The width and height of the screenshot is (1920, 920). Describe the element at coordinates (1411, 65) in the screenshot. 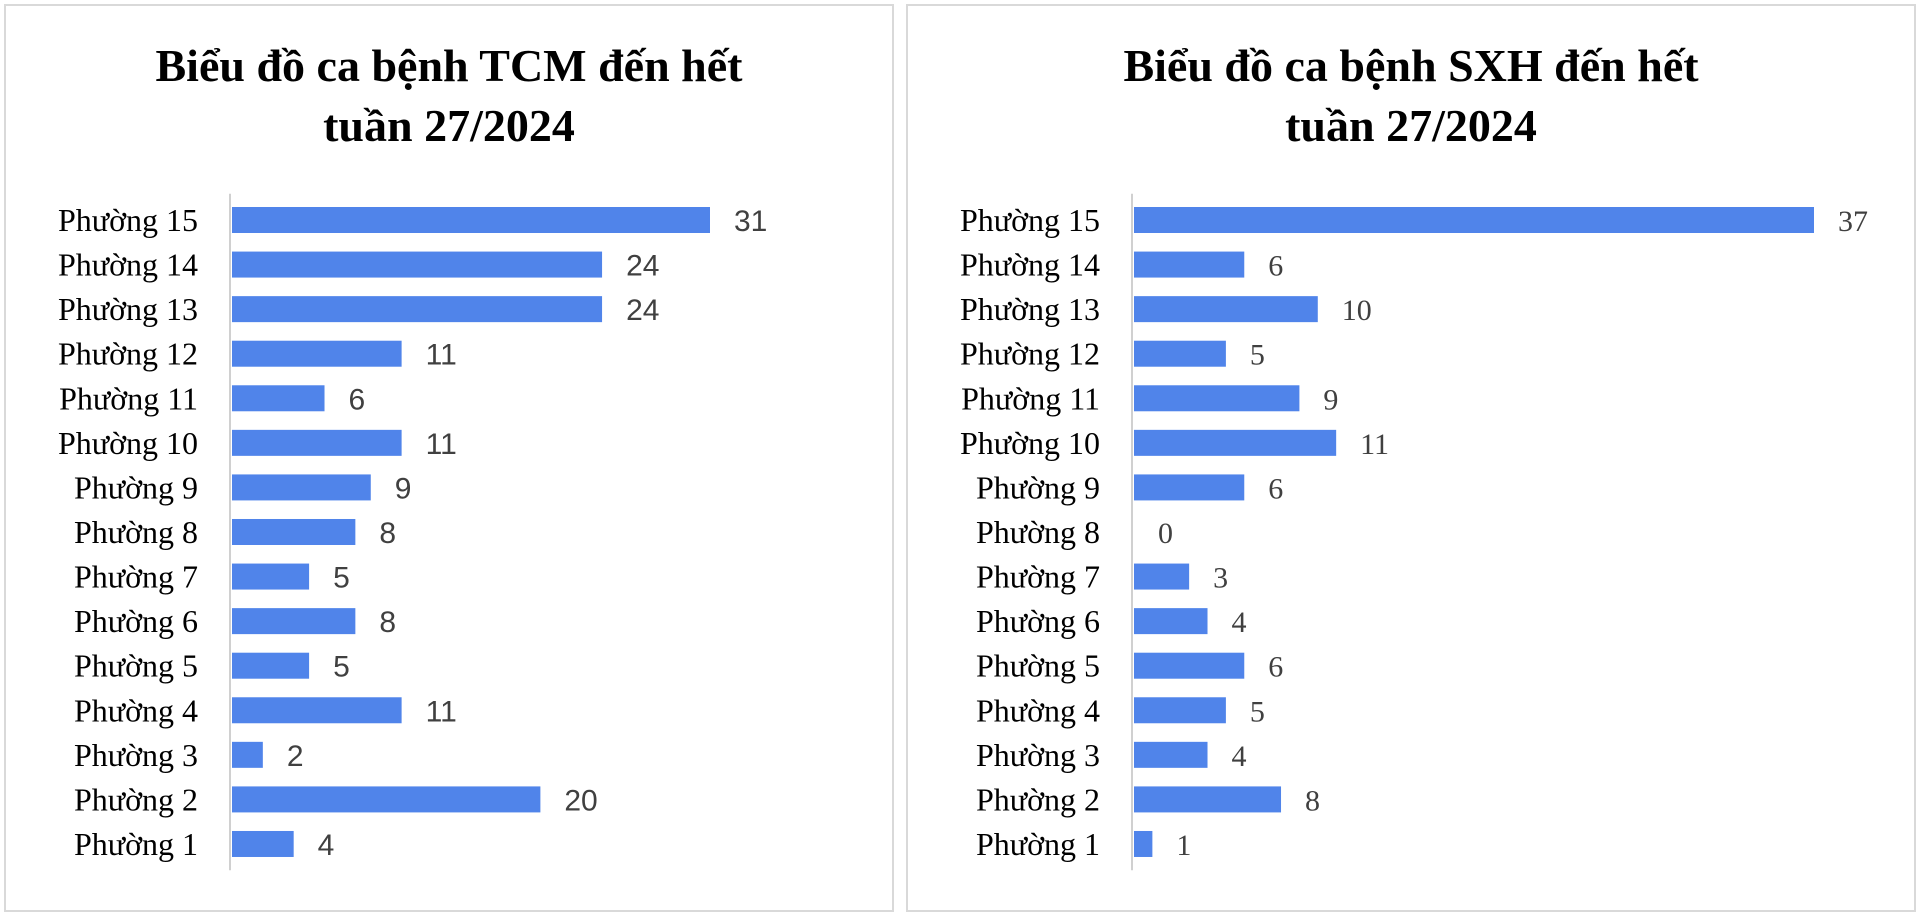

I see `chart-title-line1: Biểu đồ ca bệnh SXH đến hết` at that location.